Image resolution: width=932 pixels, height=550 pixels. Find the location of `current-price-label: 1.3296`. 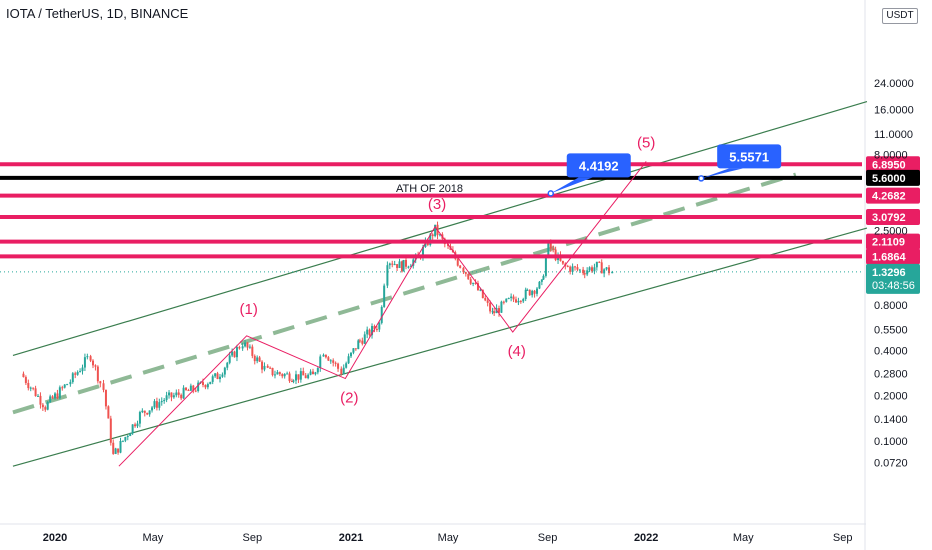

current-price-label: 1.3296 is located at coordinates (889, 273).